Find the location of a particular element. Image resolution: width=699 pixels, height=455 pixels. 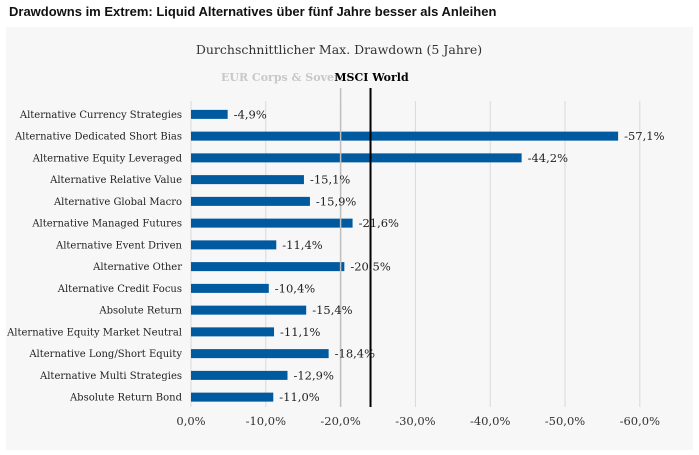

x-tick-label: -10,0% is located at coordinates (266, 421).